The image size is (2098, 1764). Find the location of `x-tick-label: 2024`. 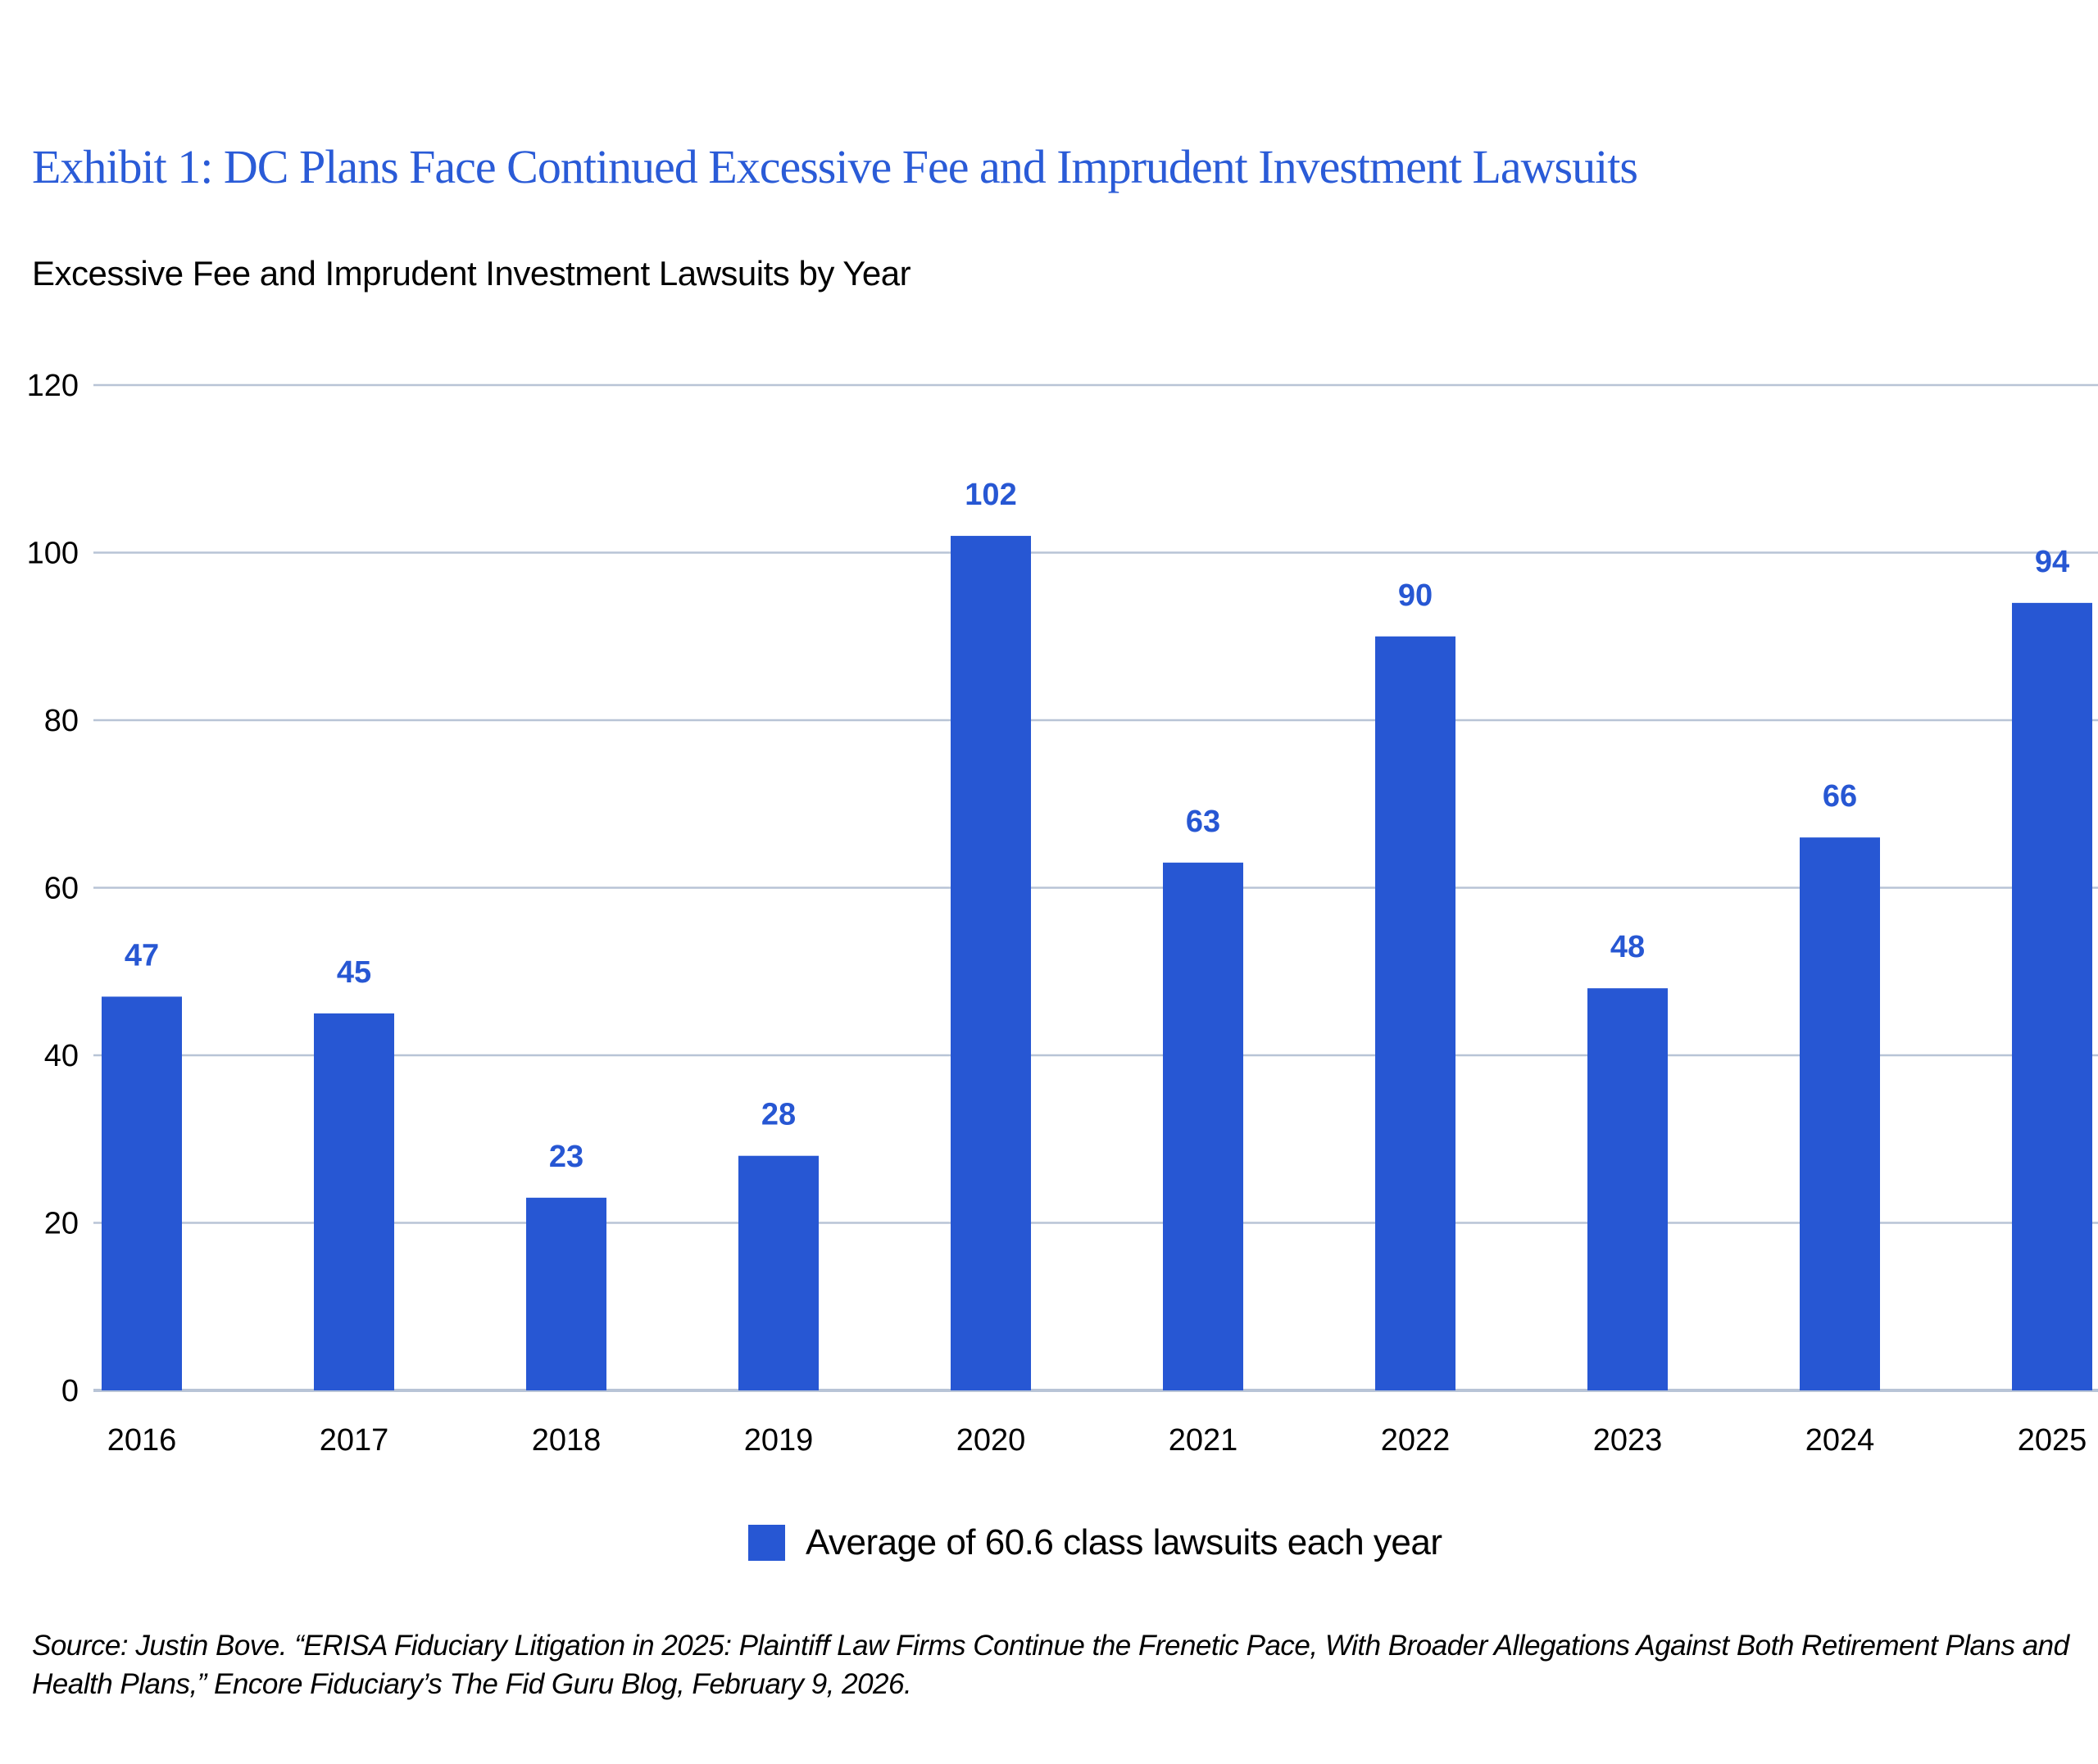

x-tick-label: 2024 is located at coordinates (1840, 1440).